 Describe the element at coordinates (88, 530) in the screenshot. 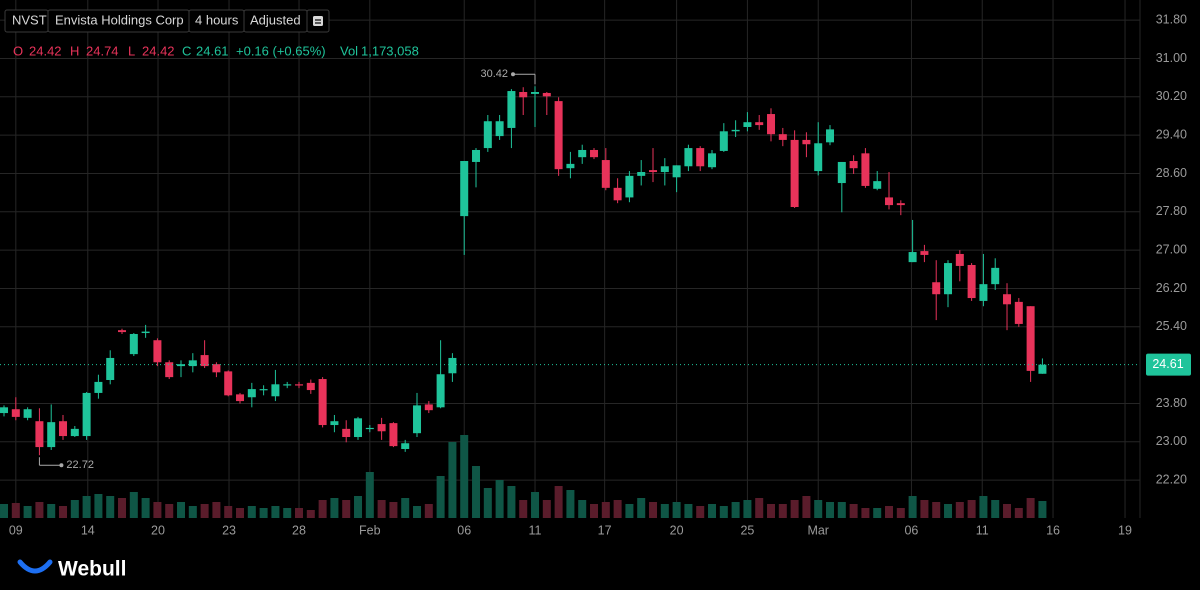

I see `x-tick-label: 14` at that location.